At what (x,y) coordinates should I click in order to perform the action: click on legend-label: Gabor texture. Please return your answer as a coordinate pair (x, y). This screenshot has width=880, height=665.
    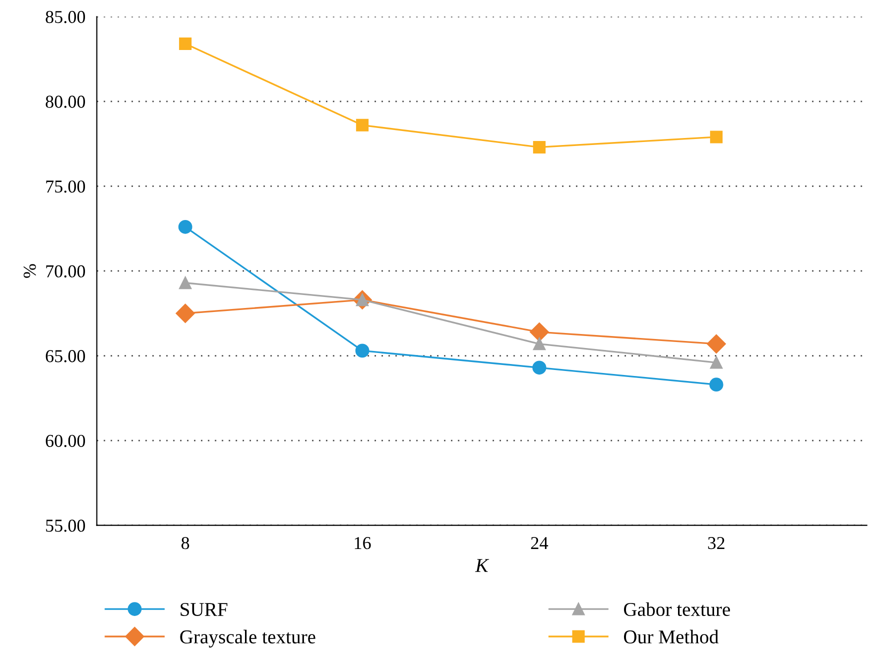
    Looking at the image, I should click on (677, 609).